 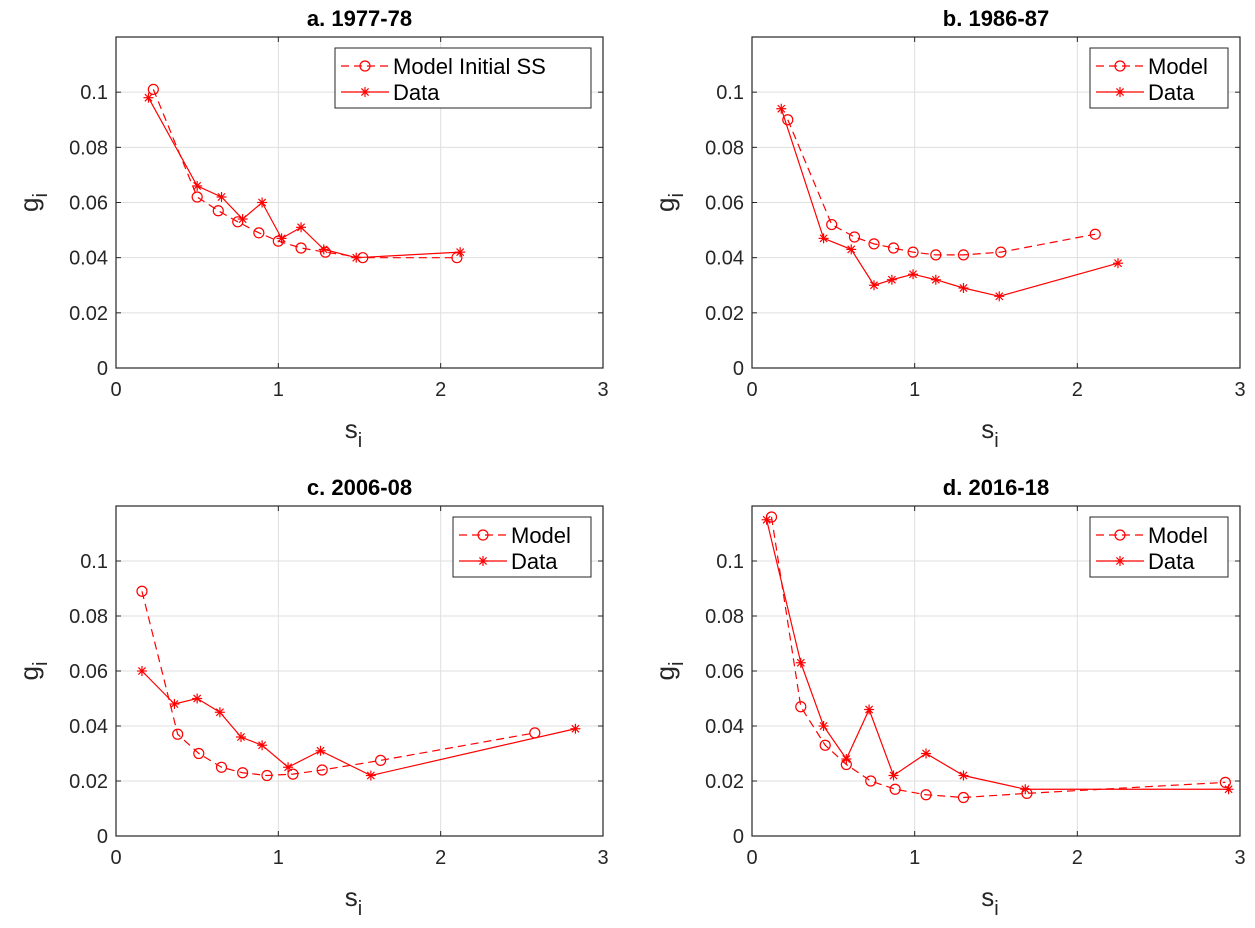 I want to click on legend-item: Model Initial SS, so click(x=443, y=66).